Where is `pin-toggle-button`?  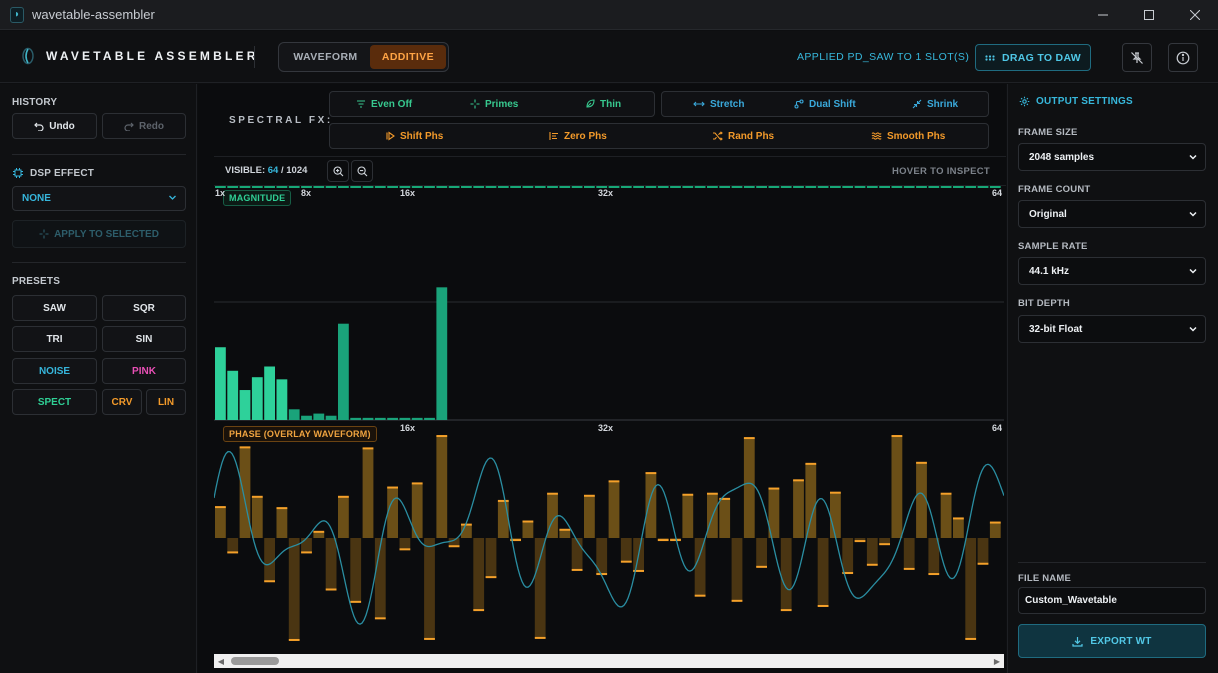
pin-toggle-button is located at coordinates (1137, 57).